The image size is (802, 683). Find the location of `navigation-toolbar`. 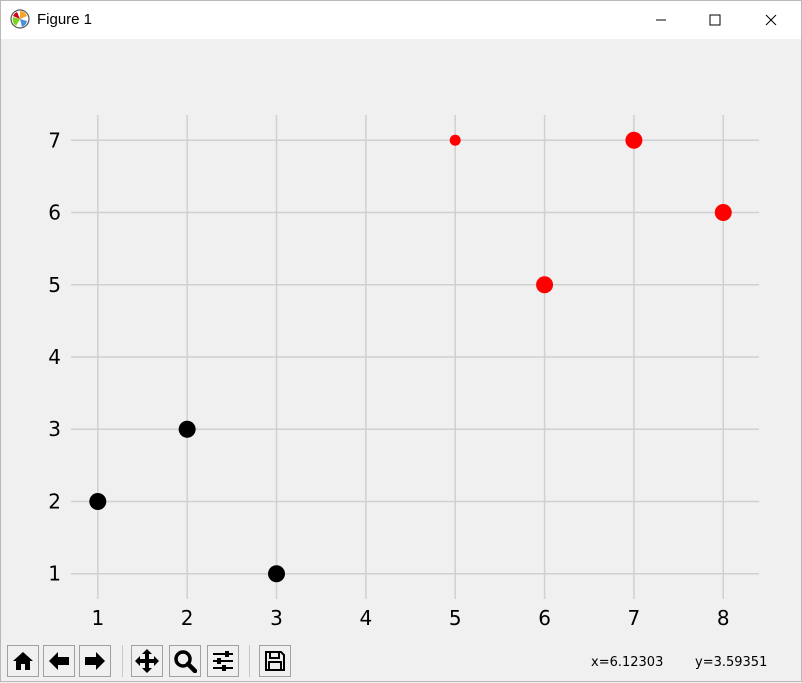

navigation-toolbar is located at coordinates (401, 662).